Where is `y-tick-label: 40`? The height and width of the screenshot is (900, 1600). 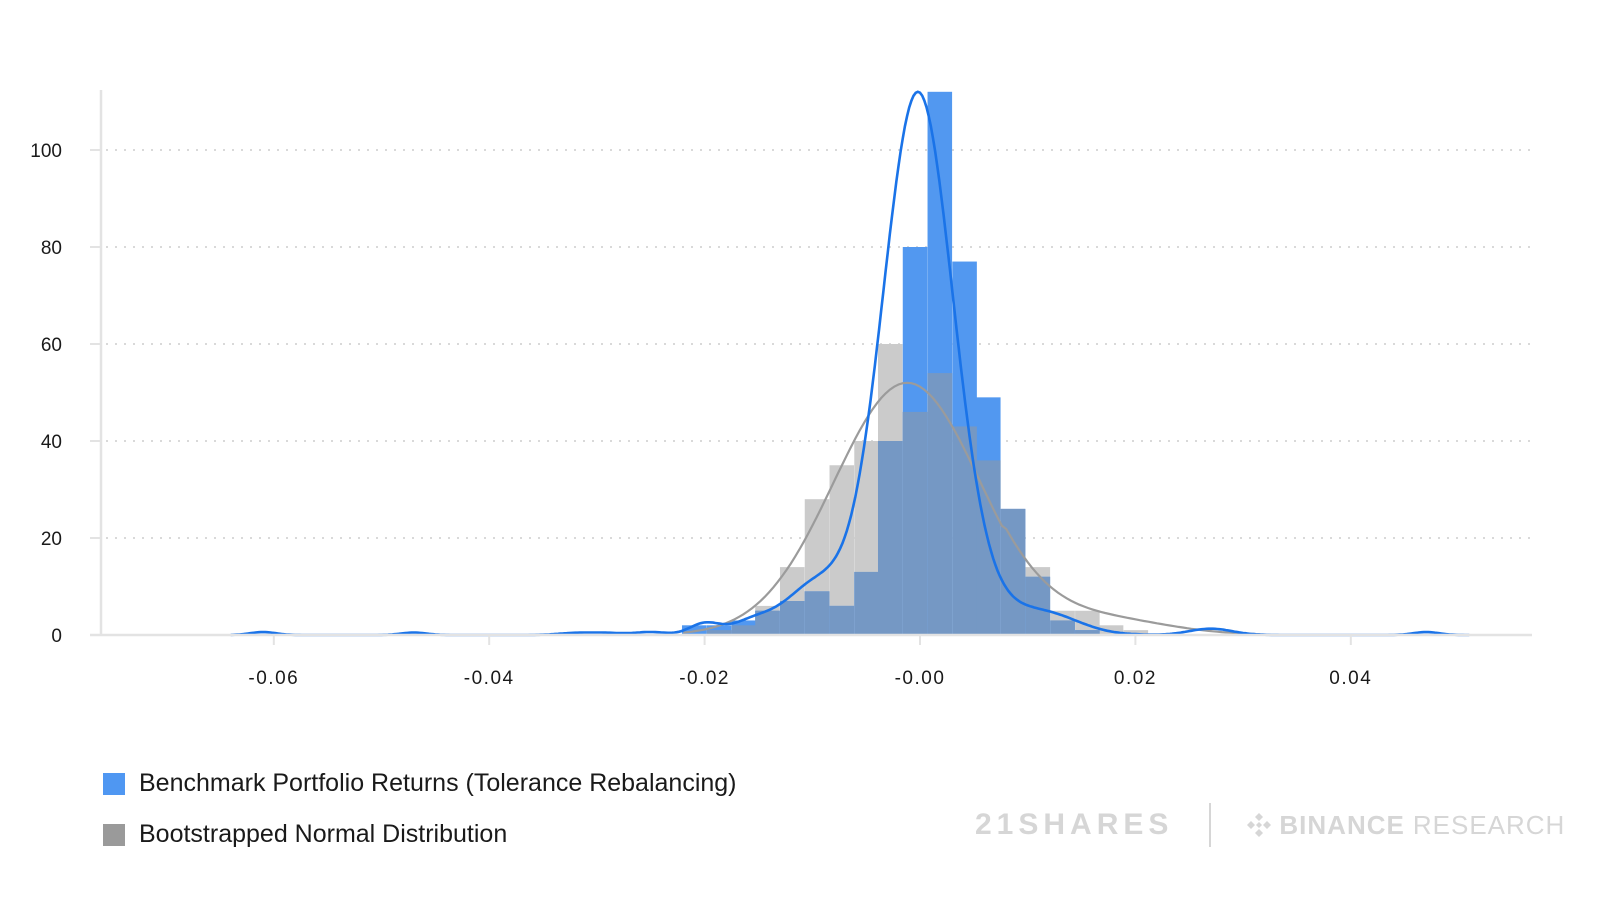
y-tick-label: 40 is located at coordinates (51, 442).